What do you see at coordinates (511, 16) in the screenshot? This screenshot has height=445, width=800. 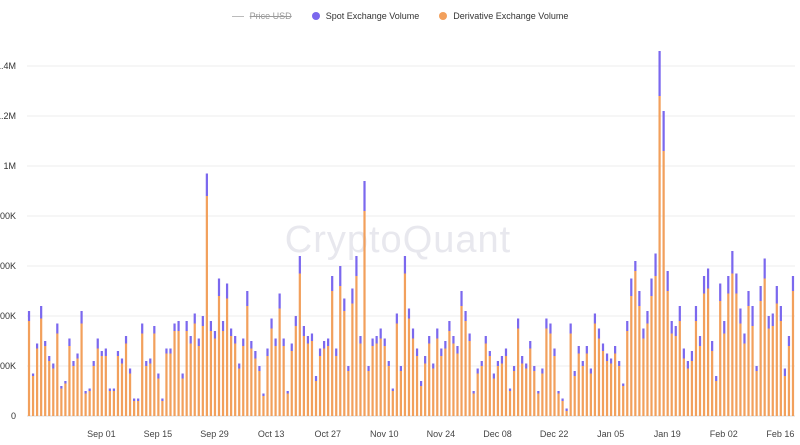 I see `legend-label-derivative: Derivative Exchange Volume` at bounding box center [511, 16].